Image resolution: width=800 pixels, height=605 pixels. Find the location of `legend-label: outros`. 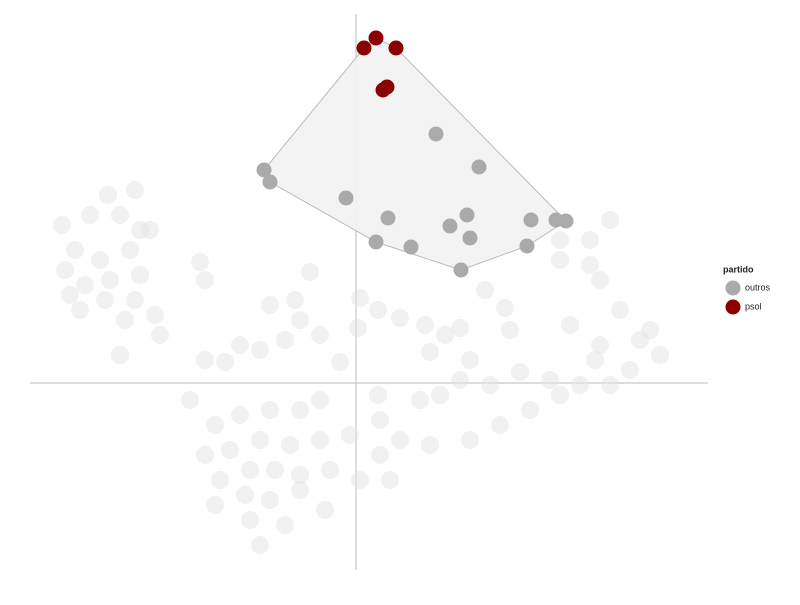

legend-label: outros is located at coordinates (758, 287).